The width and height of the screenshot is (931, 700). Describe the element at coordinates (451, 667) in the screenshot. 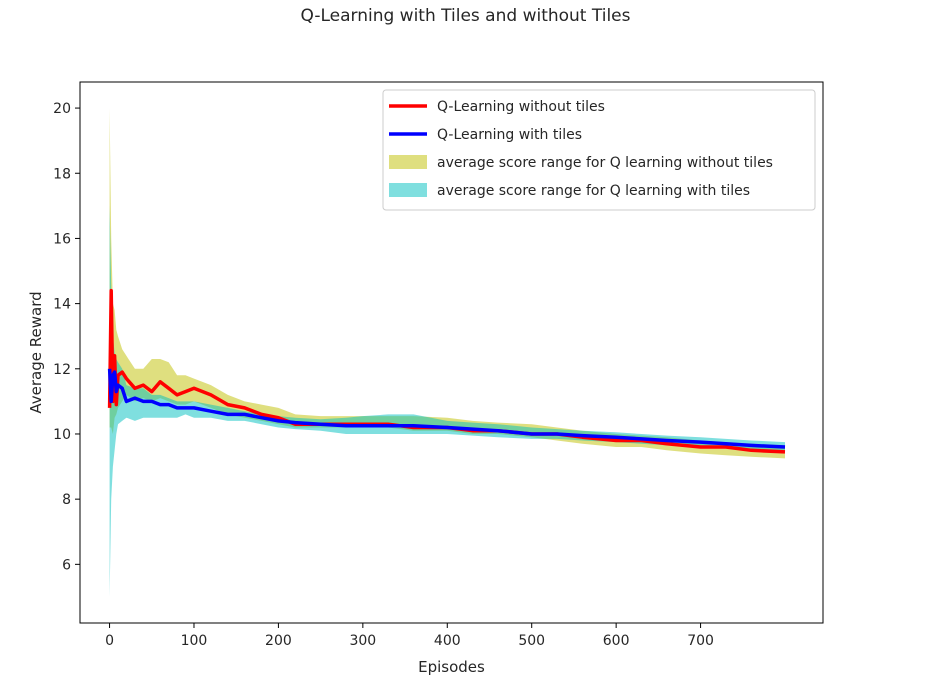

I see `x-axis-label: Episodes` at that location.